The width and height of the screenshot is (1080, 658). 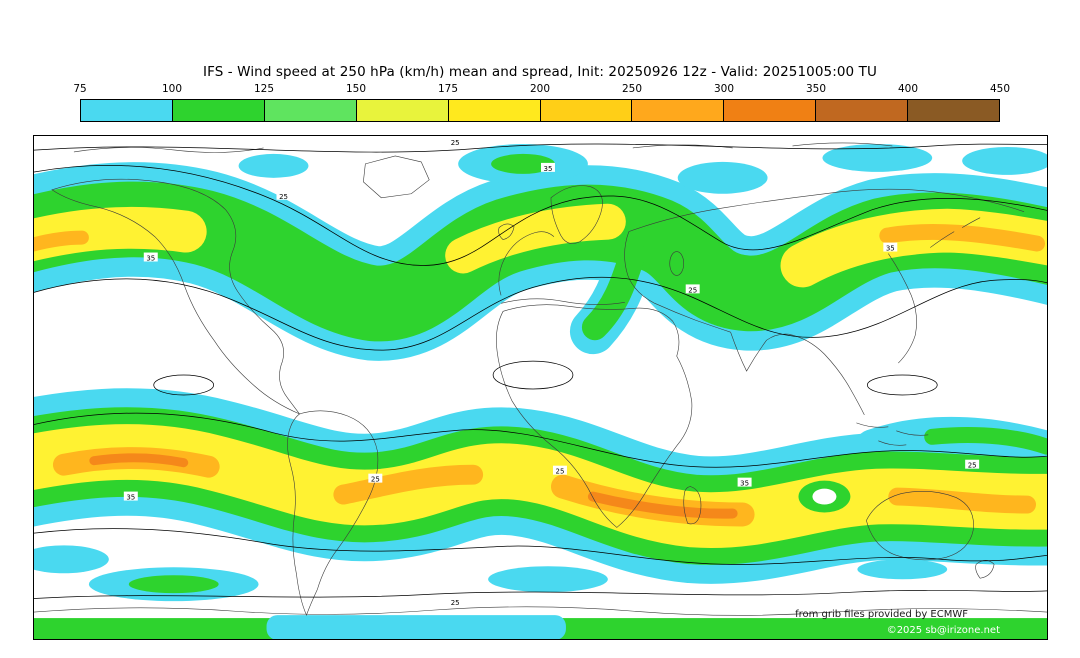 I want to click on colorbar-tick-label: 200, so click(x=540, y=89).